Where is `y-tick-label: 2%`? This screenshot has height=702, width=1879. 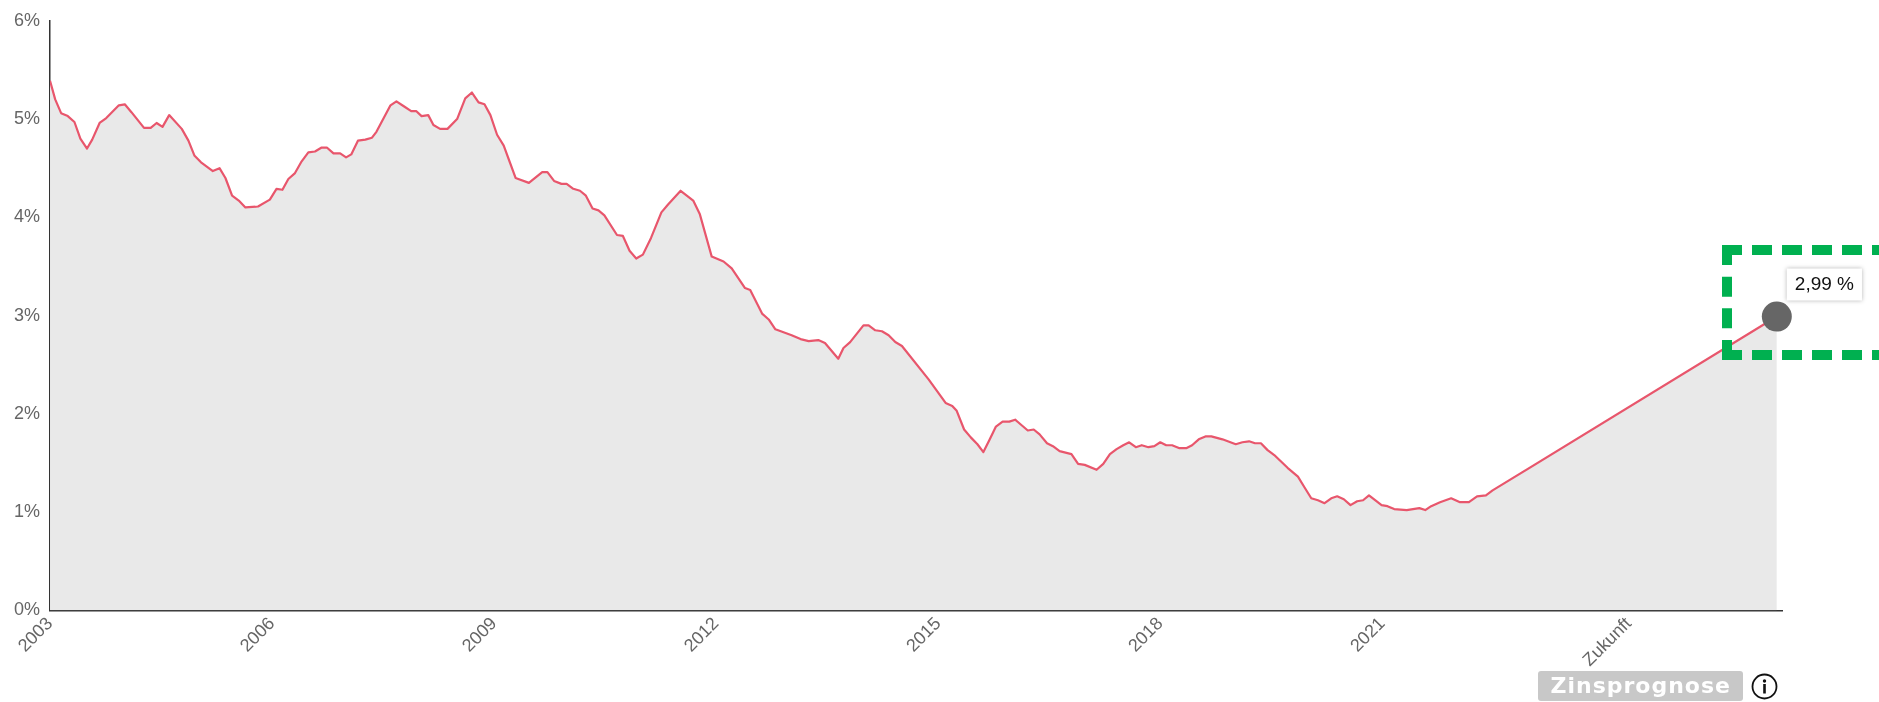
y-tick-label: 2% is located at coordinates (27, 412).